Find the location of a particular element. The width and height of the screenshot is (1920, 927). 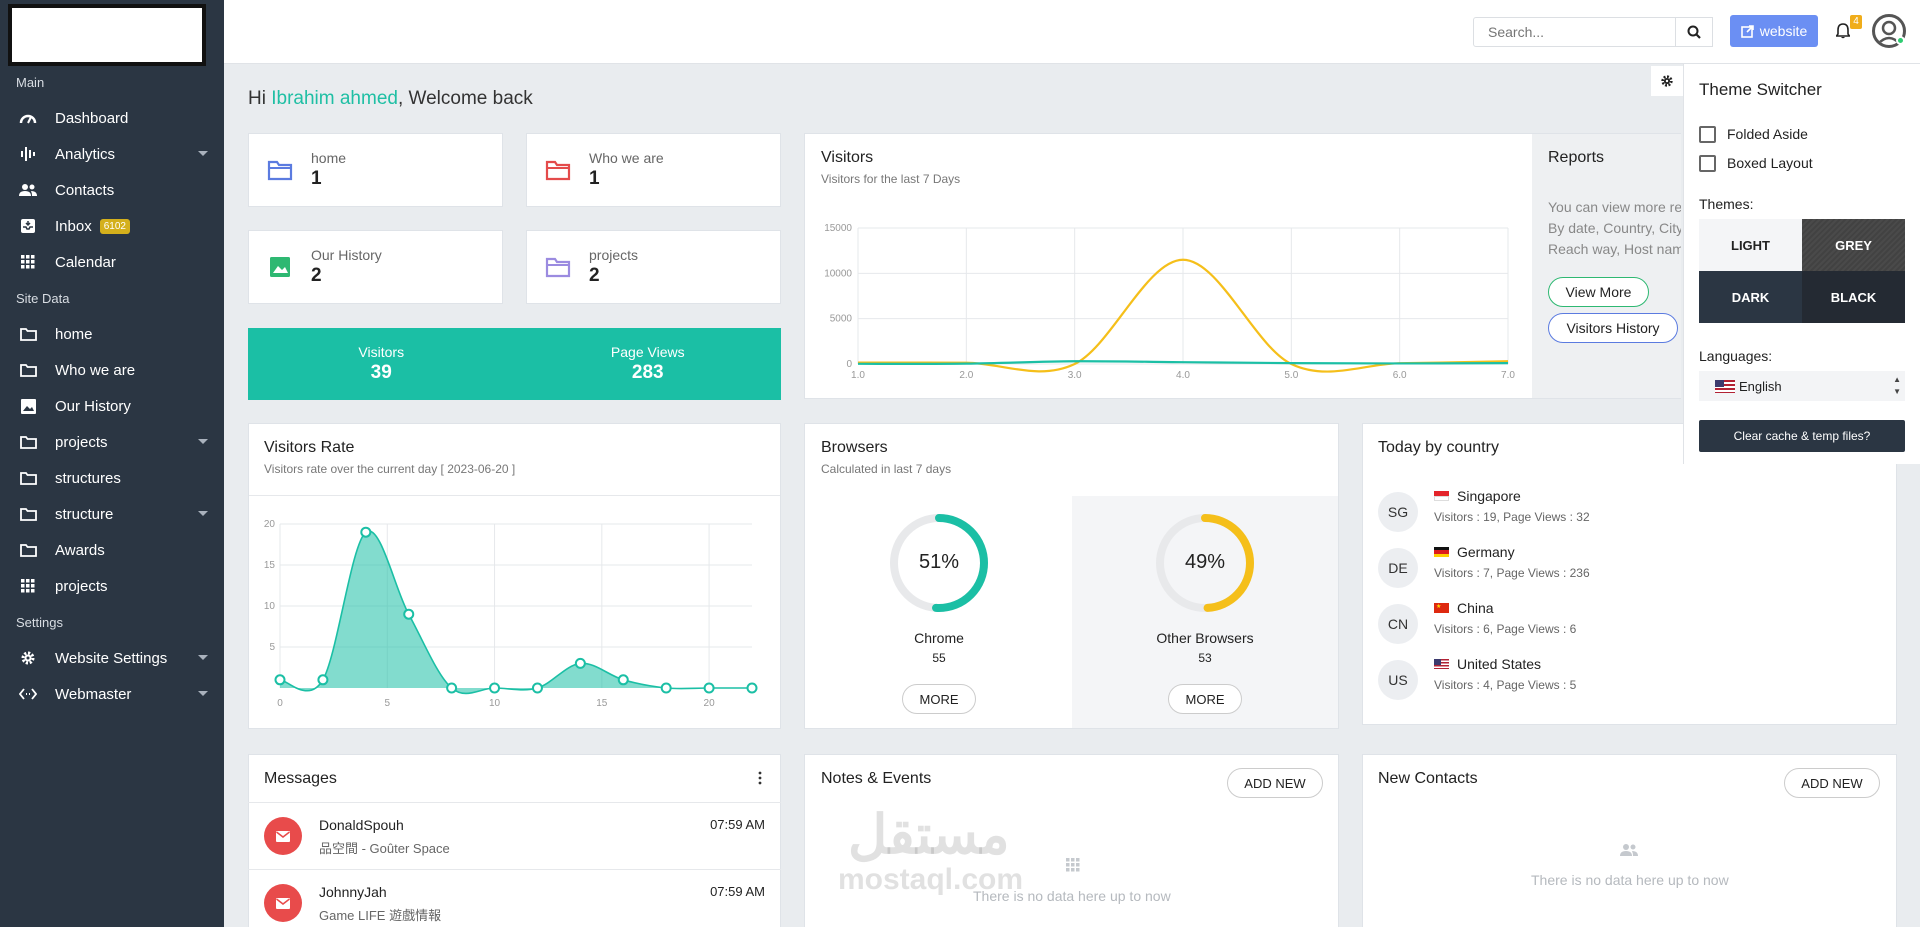

boxed-layout-checkbox: Boxed Layout is located at coordinates (1799, 163).